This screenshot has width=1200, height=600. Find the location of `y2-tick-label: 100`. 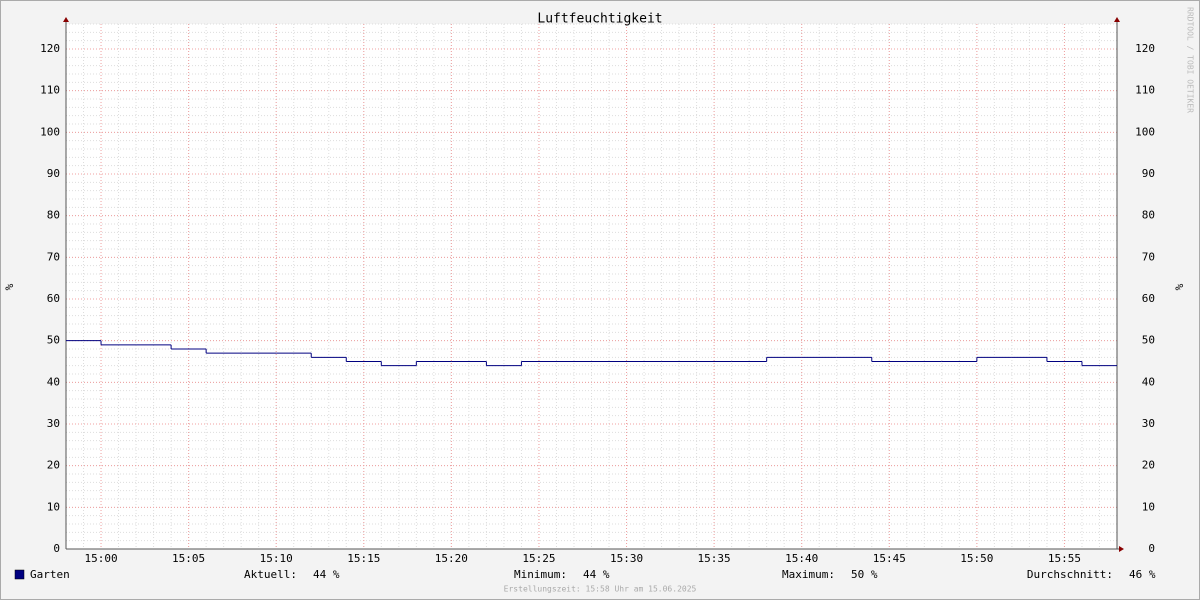

y2-tick-label: 100 is located at coordinates (1145, 131).